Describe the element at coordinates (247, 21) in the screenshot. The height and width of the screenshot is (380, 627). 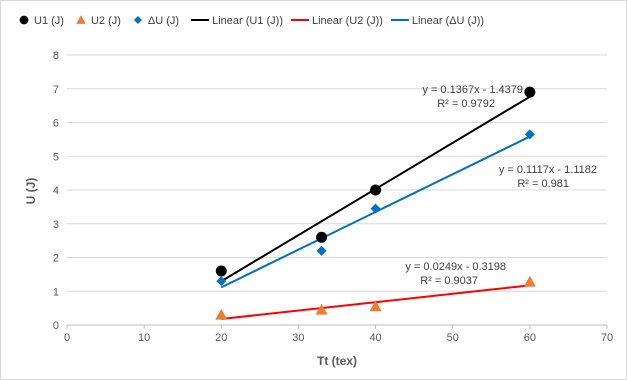
I see `legend-label-trend-0: Linear (U1 (J))` at that location.